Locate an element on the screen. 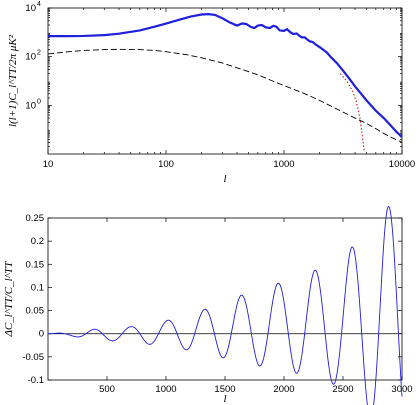 This screenshot has width=416, height=405. bottom-x-tick-label: 500 is located at coordinates (107, 389).